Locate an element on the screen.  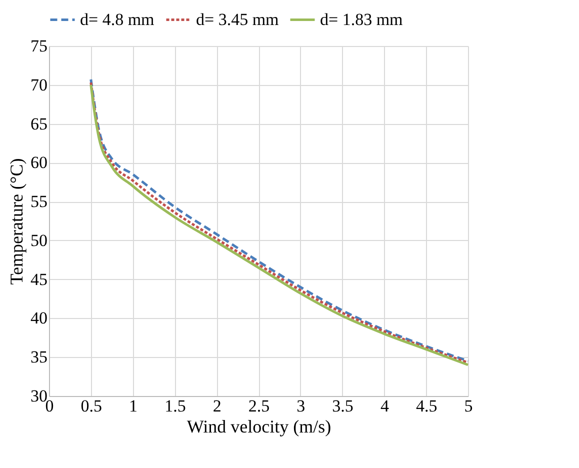
x-tick-label: 1.5 is located at coordinates (175, 406).